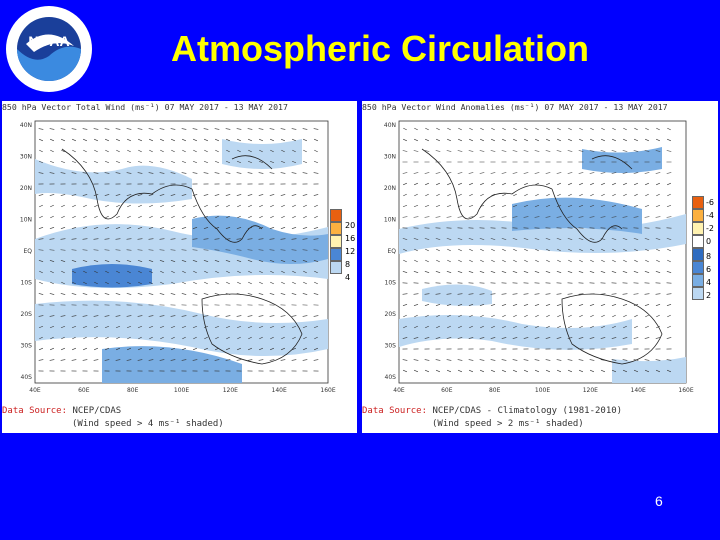 The height and width of the screenshot is (540, 720). I want to click on legend-label: -2, so click(710, 228).